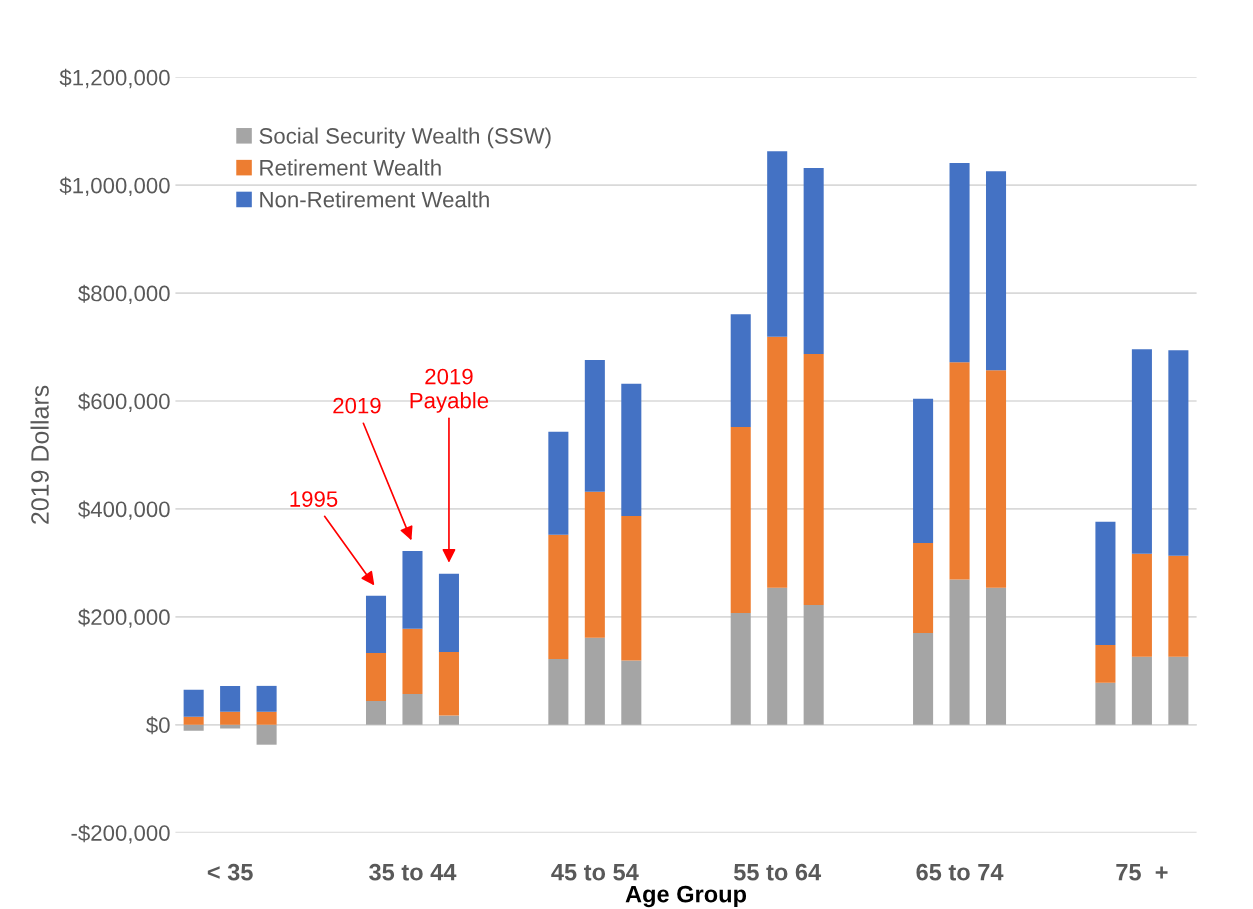  I want to click on y-tick-label: -$200,000, so click(120, 834).